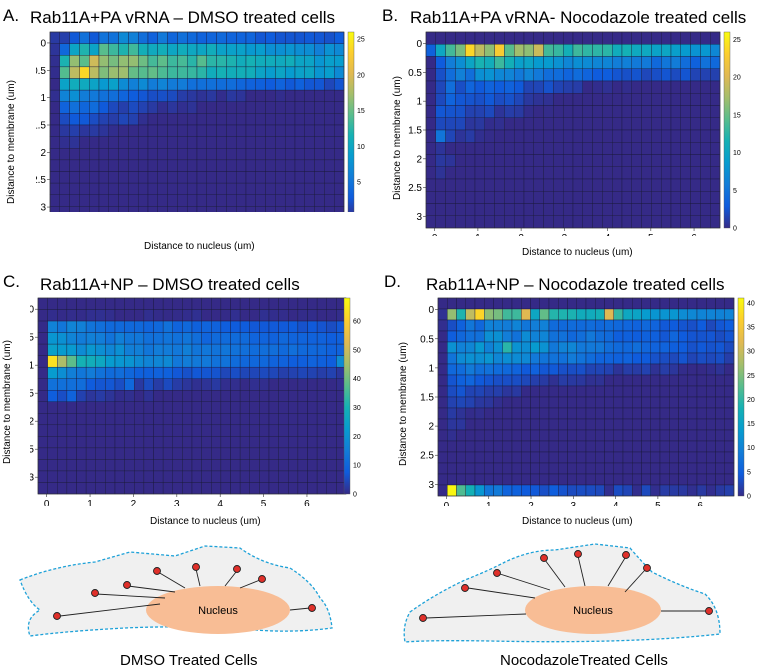  What do you see at coordinates (737, 153) in the screenshot?
I see `colorbar-tick-label: 10` at bounding box center [737, 153].